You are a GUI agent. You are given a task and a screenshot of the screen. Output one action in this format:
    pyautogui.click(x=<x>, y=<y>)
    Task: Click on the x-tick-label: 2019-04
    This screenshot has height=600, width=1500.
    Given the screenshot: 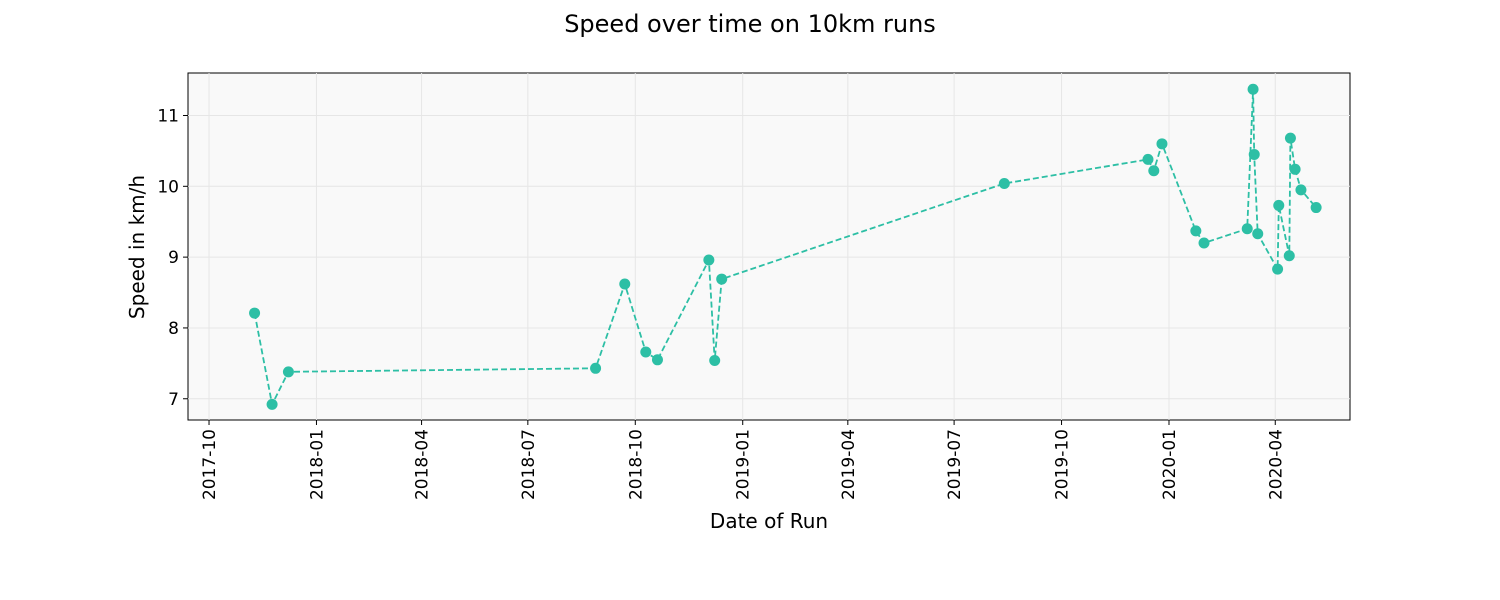 What is the action you would take?
    pyautogui.click(x=849, y=464)
    